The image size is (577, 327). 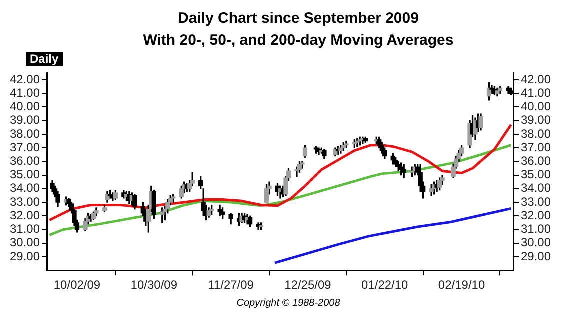 I want to click on y-tick-label: 33.00, so click(x=25, y=201).